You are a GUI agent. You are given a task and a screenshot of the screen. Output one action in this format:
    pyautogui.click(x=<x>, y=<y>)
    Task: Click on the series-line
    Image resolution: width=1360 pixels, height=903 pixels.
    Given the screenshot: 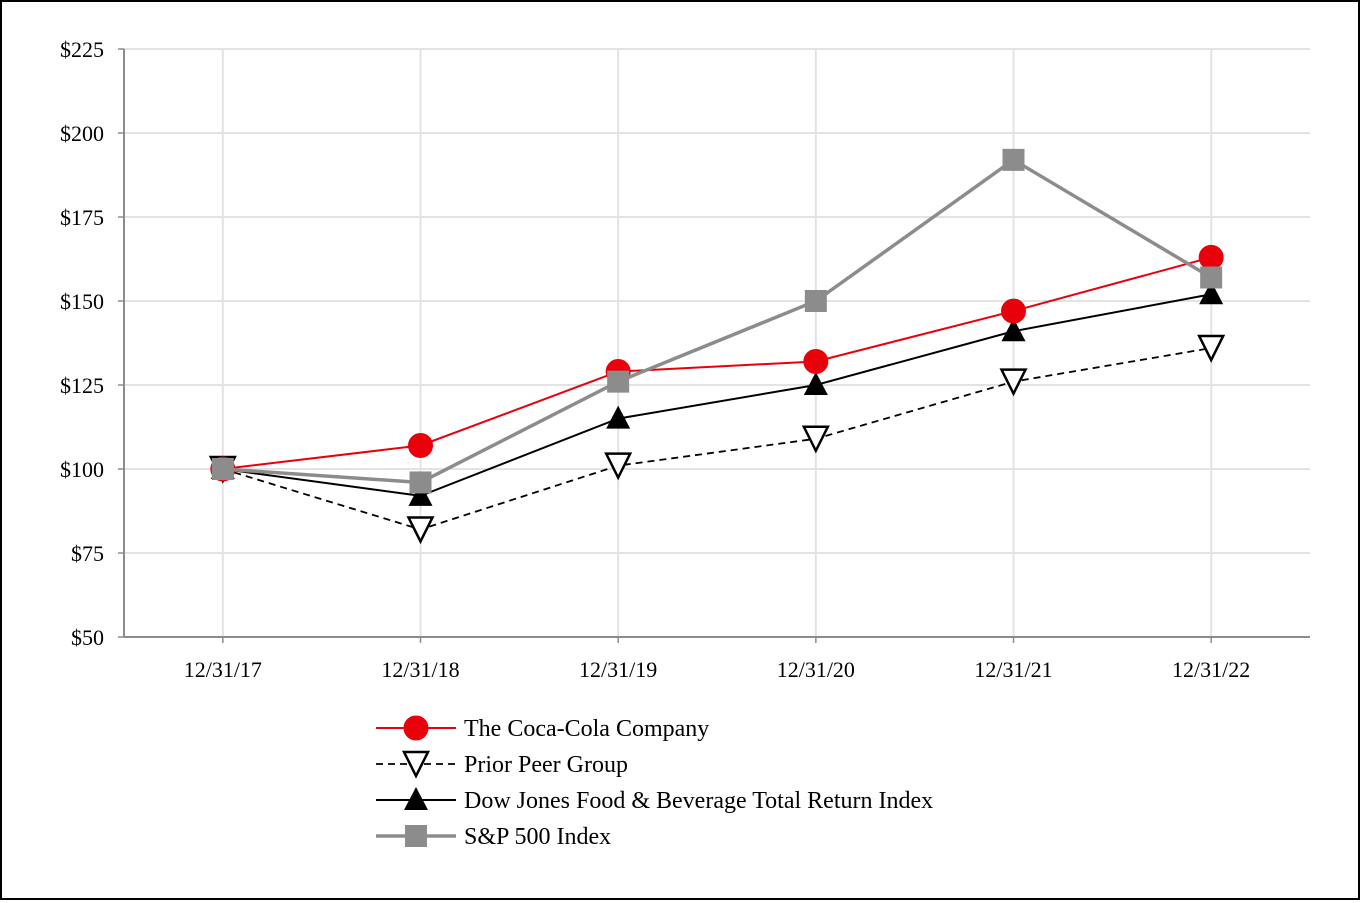 What is the action you would take?
    pyautogui.click(x=717, y=439)
    